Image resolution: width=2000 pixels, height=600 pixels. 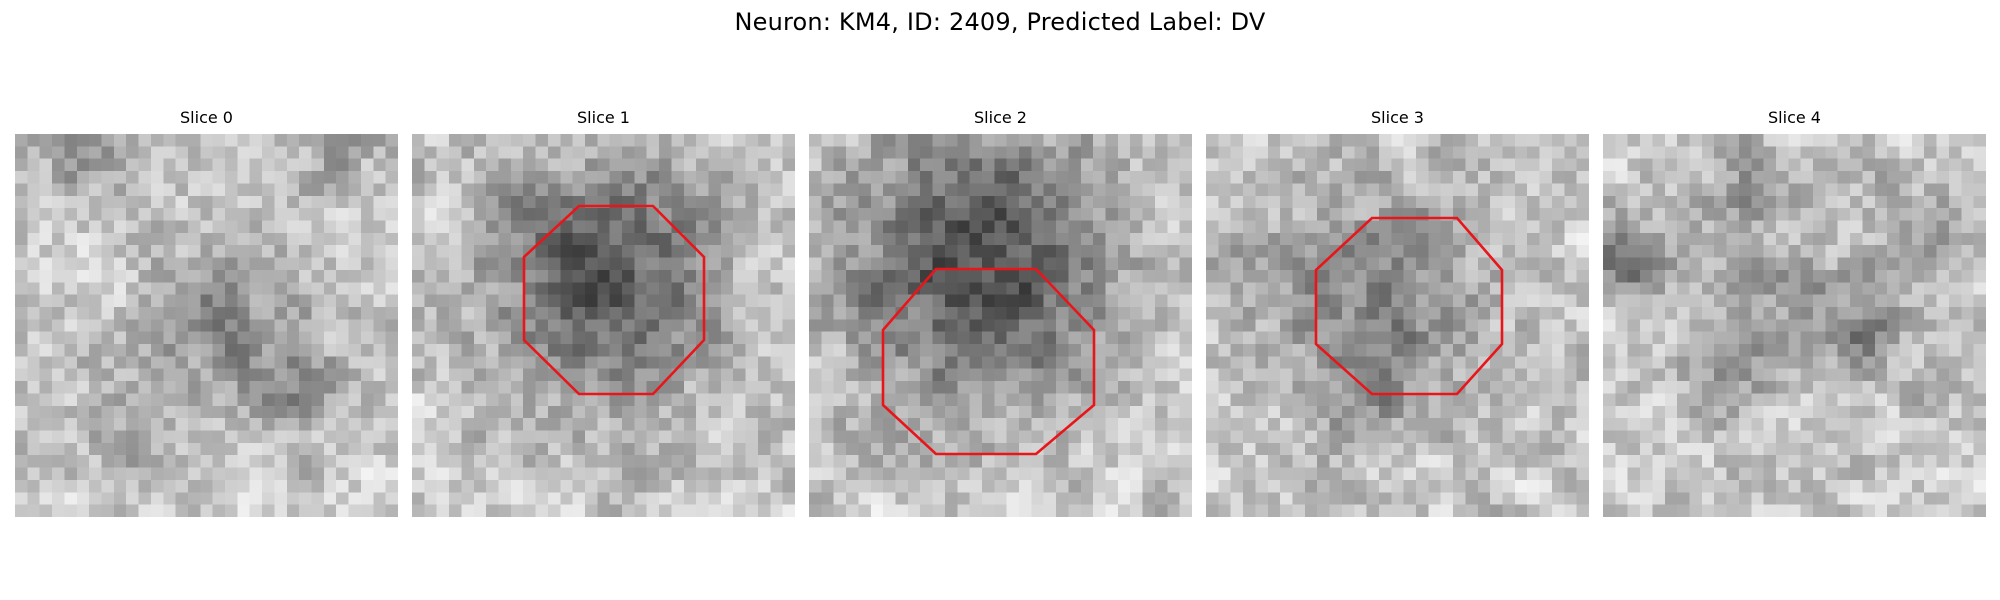 I want to click on slice-panel-2: Slice 2, so click(x=1000, y=312).